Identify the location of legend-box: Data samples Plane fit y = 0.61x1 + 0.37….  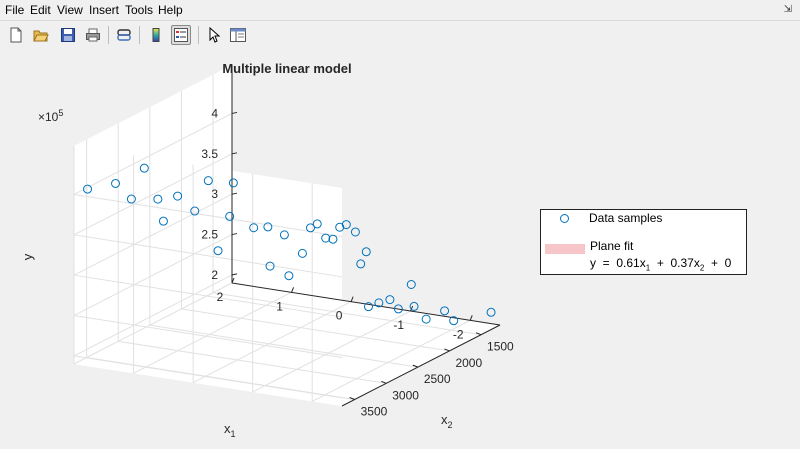
(643, 242).